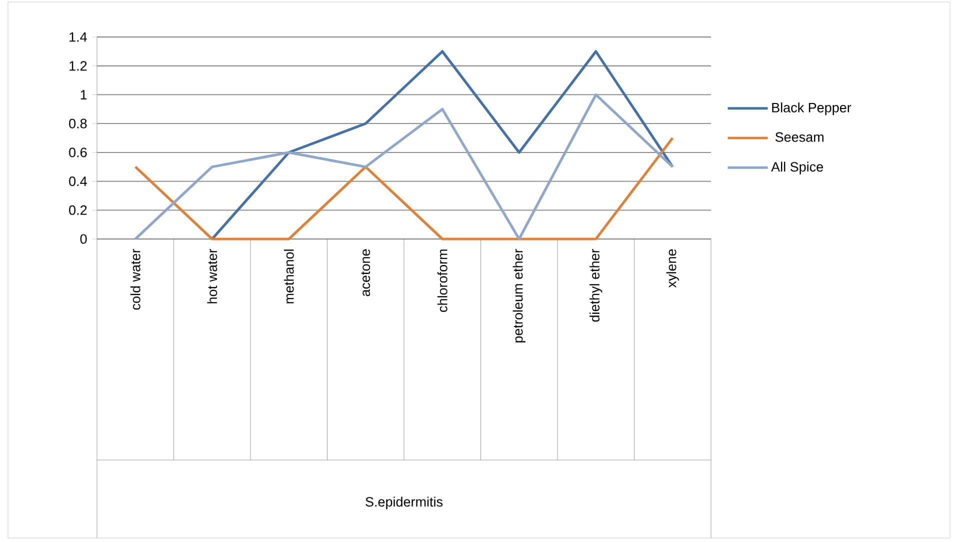  I want to click on x-tick-label: diethyl ether, so click(596, 285).